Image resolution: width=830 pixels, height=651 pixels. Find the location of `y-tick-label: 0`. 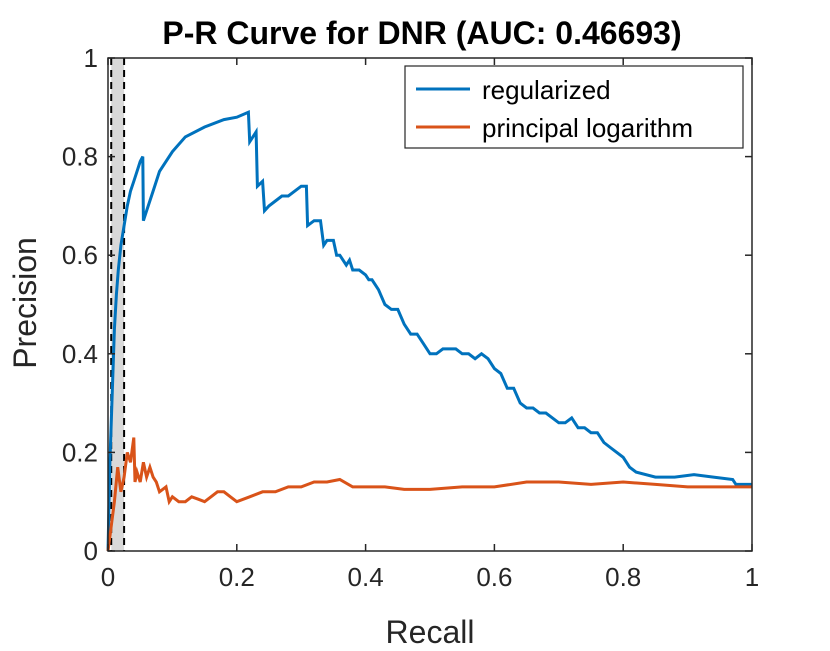

y-tick-label: 0 is located at coordinates (91, 551).